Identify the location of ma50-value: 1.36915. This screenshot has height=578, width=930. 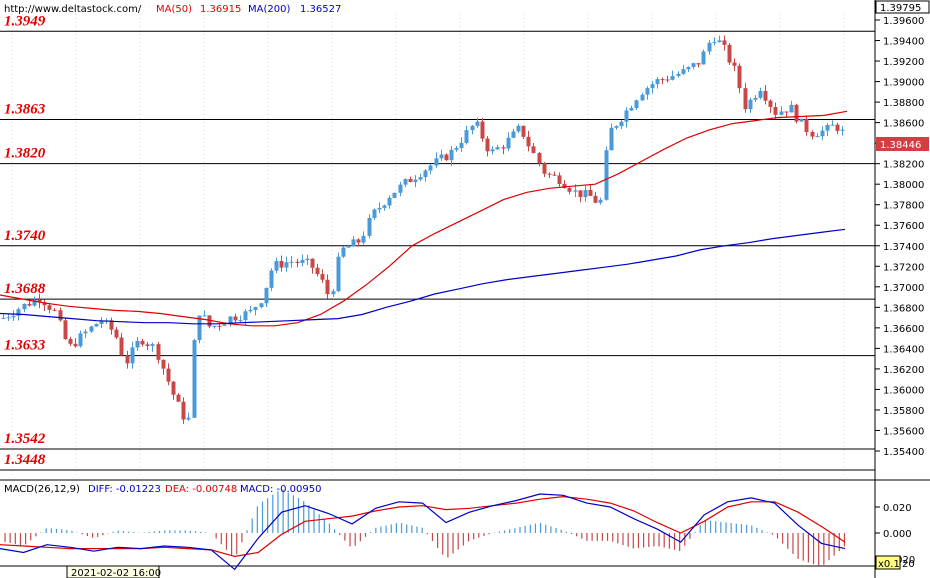
(220, 9).